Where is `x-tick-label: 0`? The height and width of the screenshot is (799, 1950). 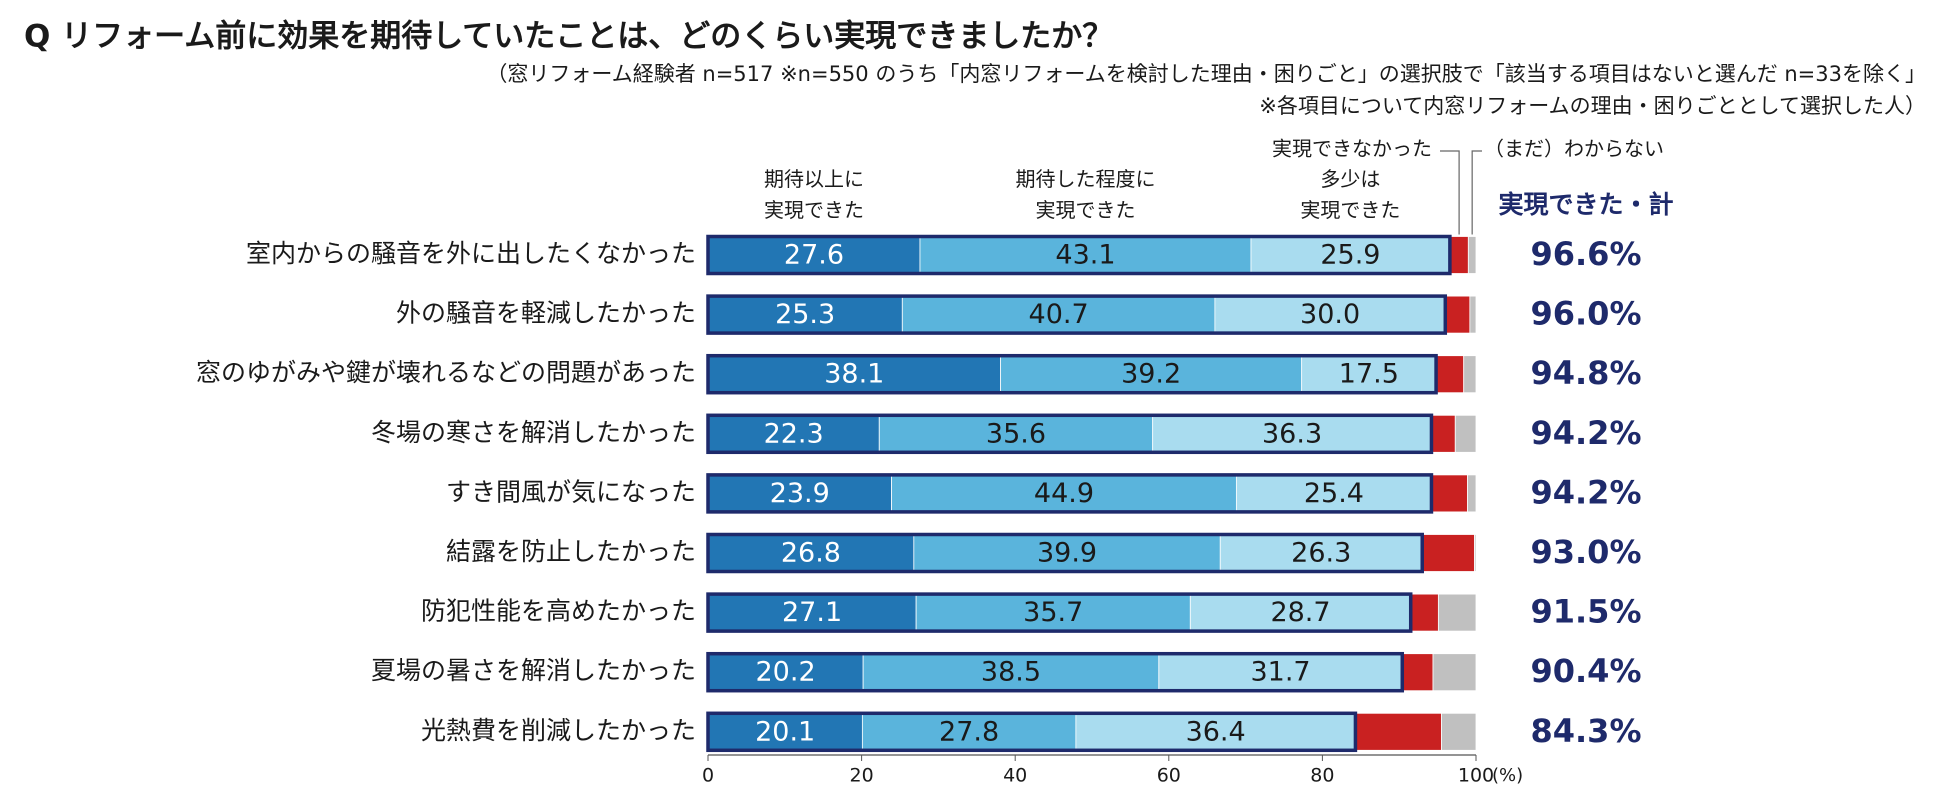 x-tick-label: 0 is located at coordinates (708, 776).